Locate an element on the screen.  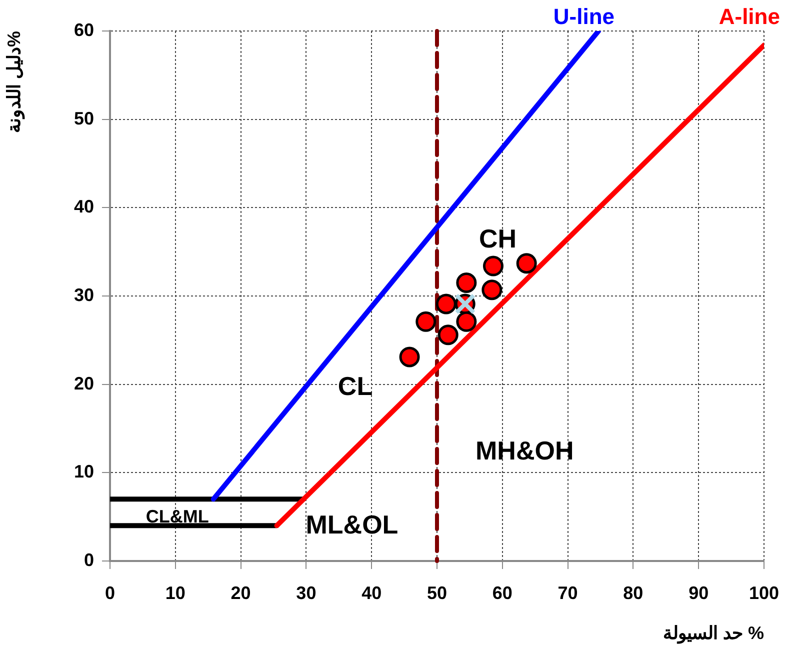
annotation: ML&OL is located at coordinates (352, 525).